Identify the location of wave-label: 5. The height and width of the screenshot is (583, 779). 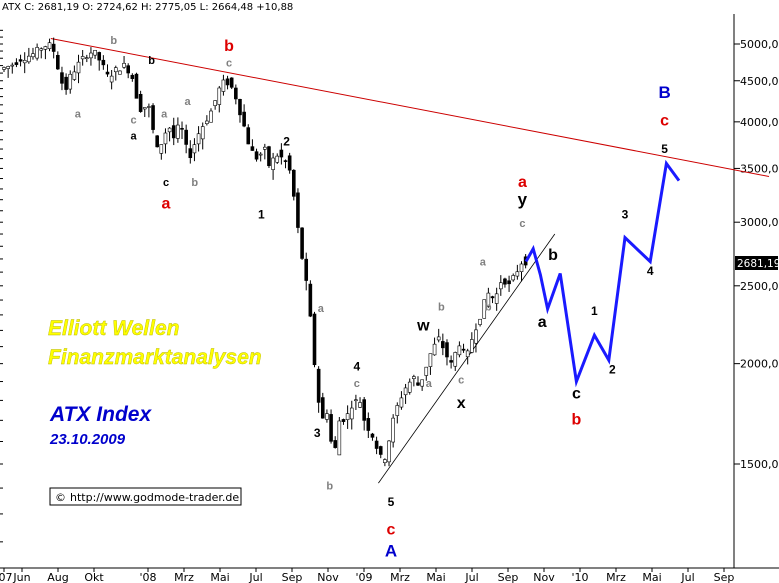
(391, 502).